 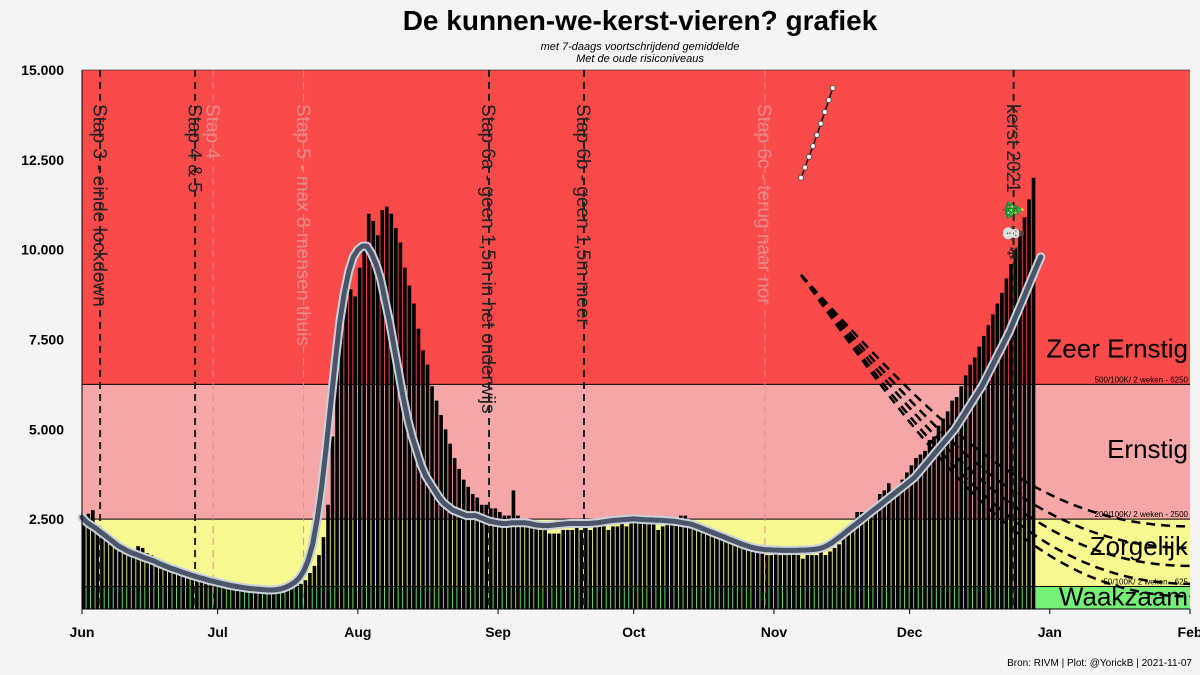 What do you see at coordinates (82, 632) in the screenshot?
I see `x-tick-label: Jun` at bounding box center [82, 632].